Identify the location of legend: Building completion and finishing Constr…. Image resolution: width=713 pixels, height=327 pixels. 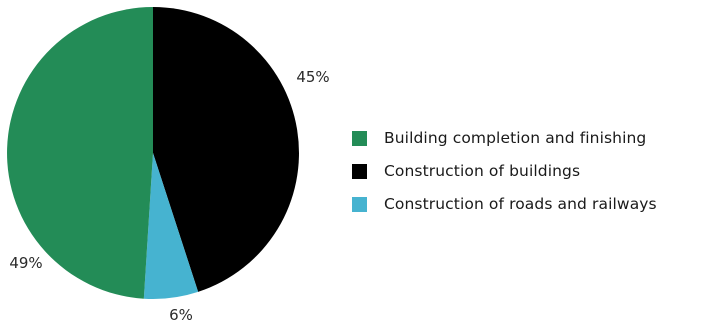
(504, 177).